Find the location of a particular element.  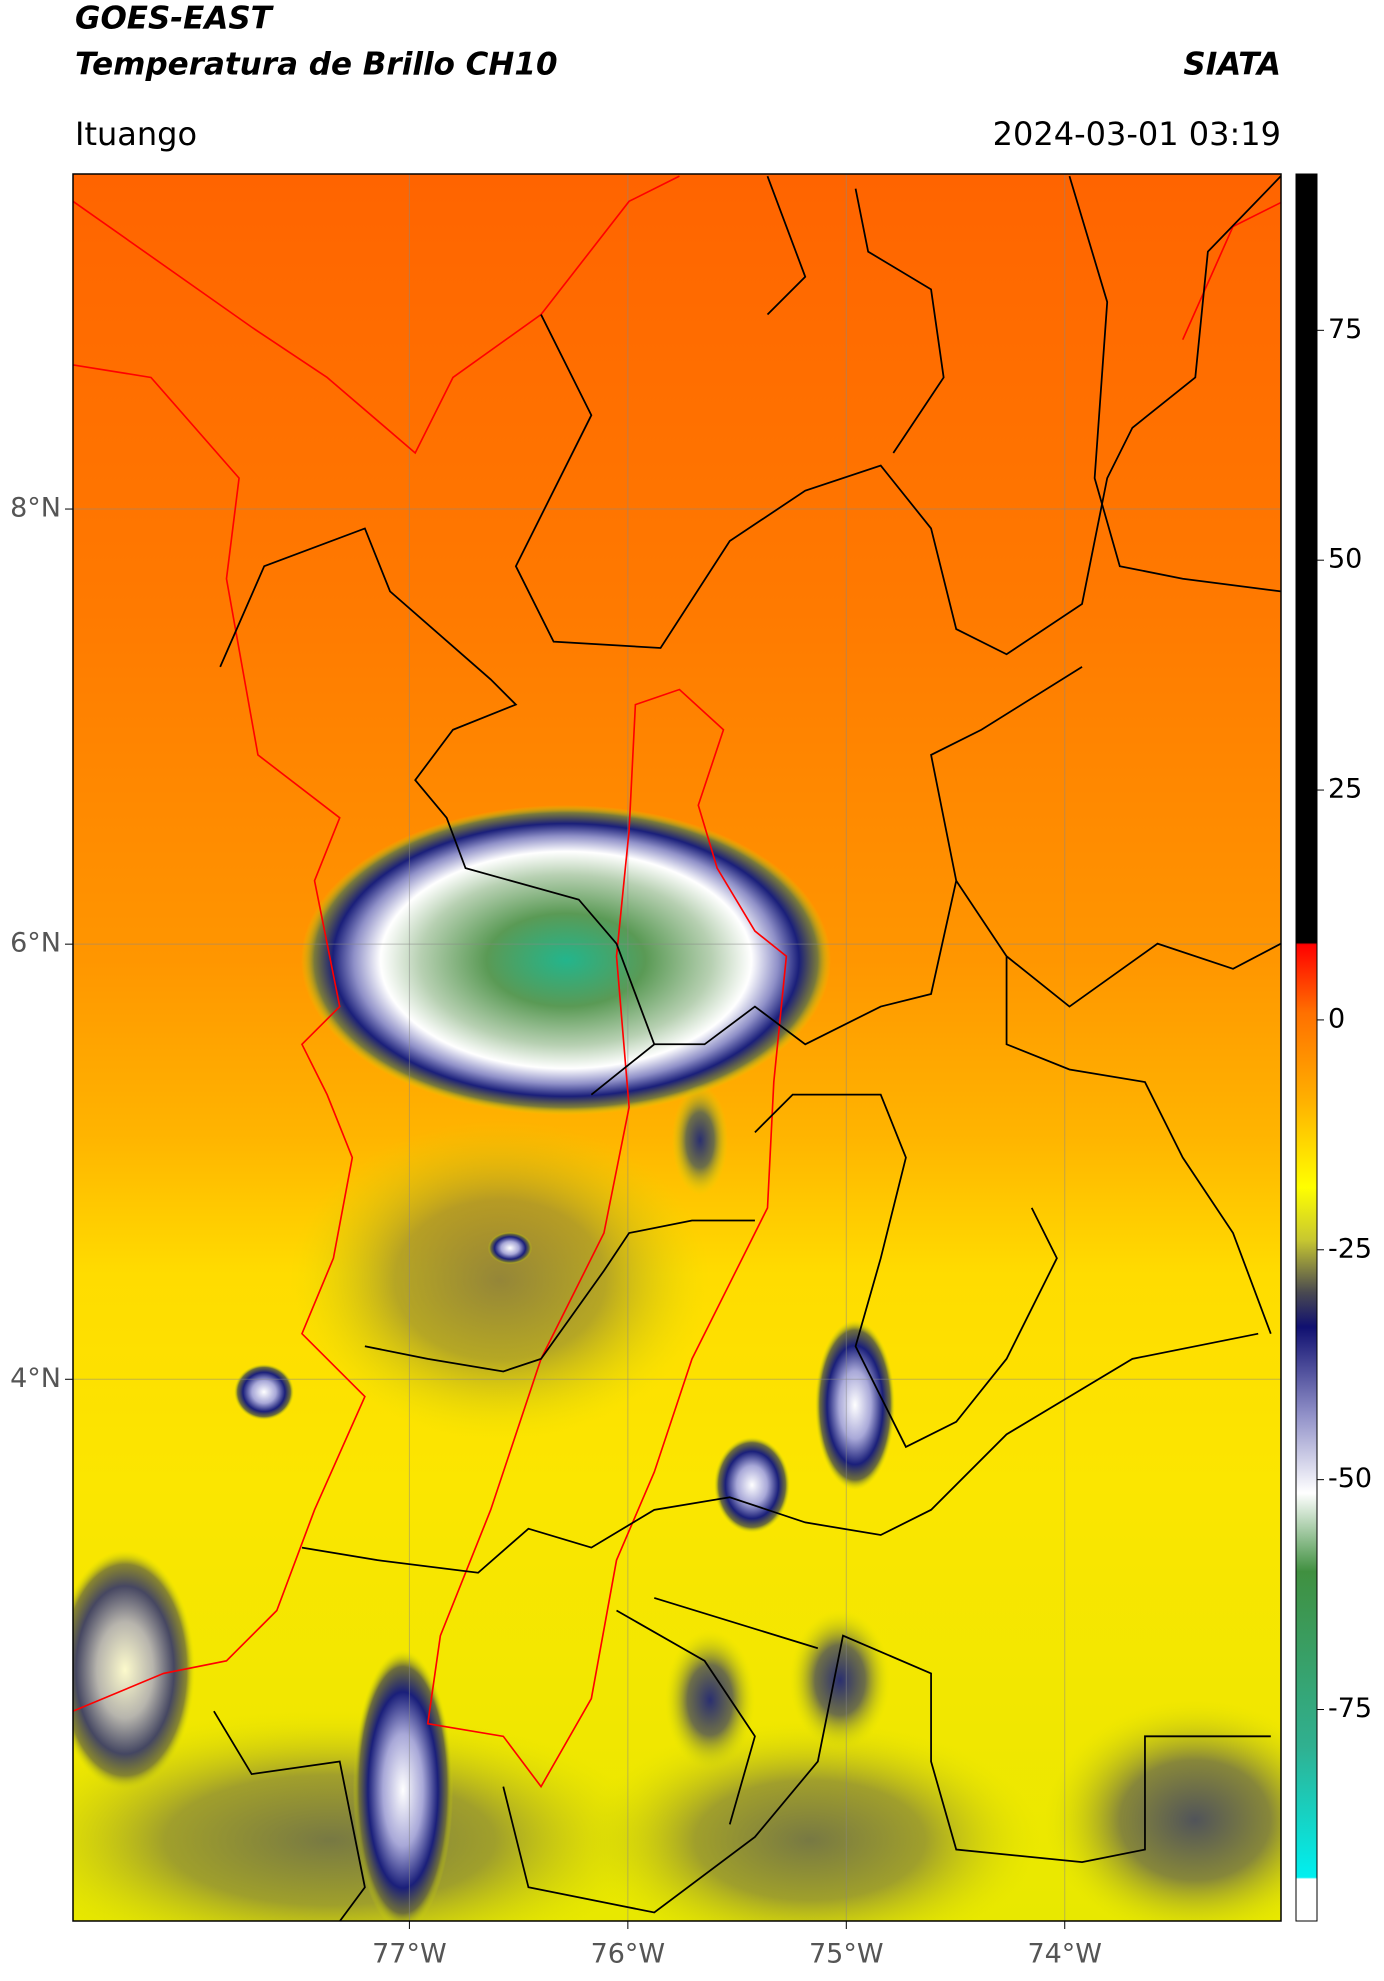

location: Ituango is located at coordinates (136, 134).